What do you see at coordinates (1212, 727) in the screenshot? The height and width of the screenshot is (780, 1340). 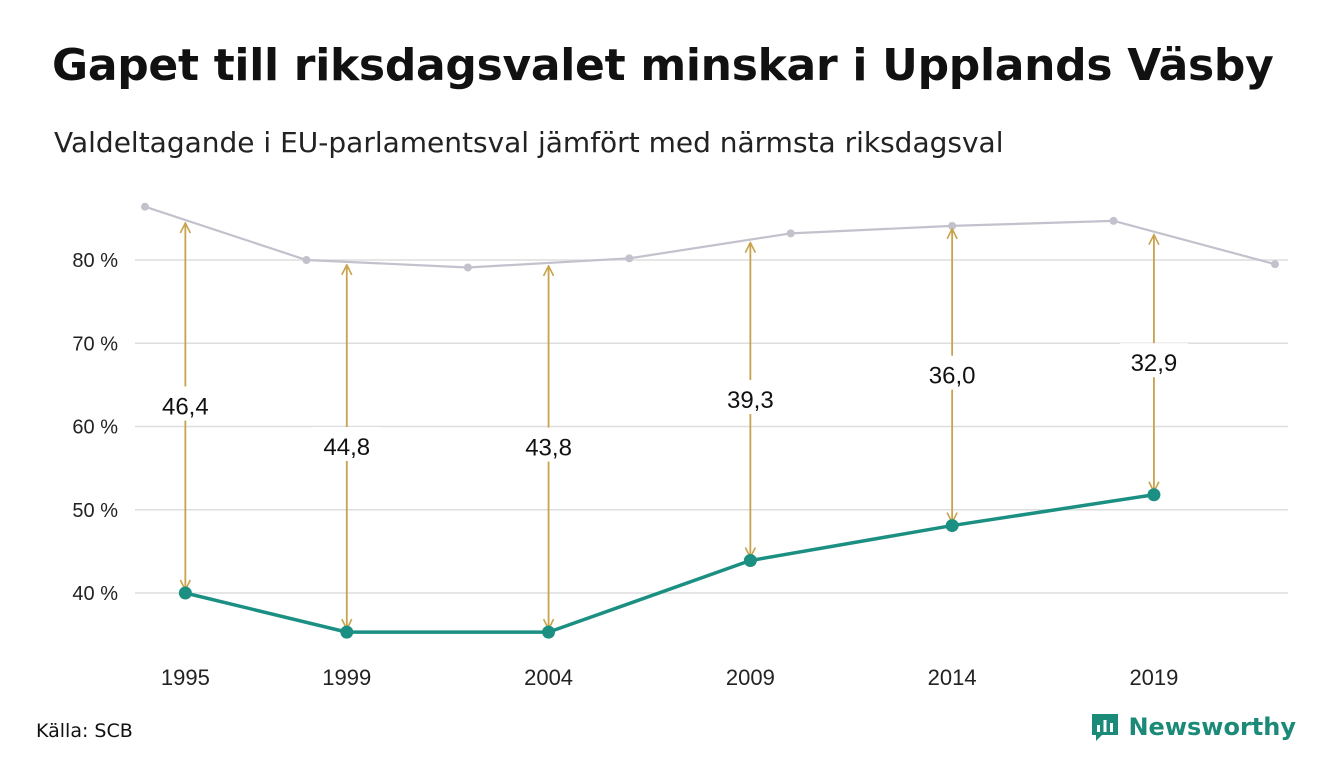 I see `brand-name: Newsworthy` at bounding box center [1212, 727].